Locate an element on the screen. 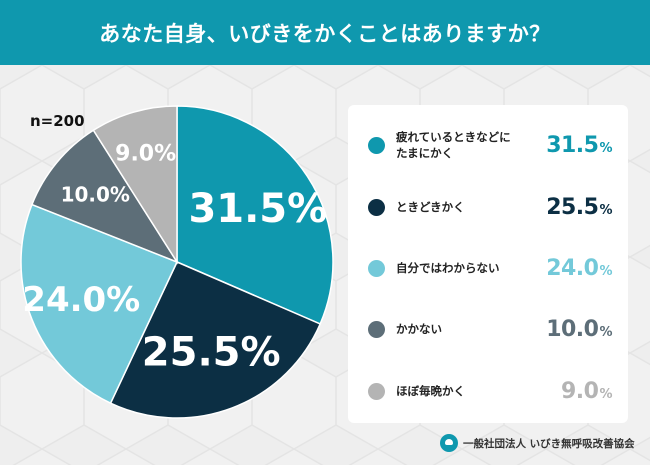 Image resolution: width=650 pixels, height=465 pixels. legend-item: 自分ではわからない 24.0% is located at coordinates (488, 268).